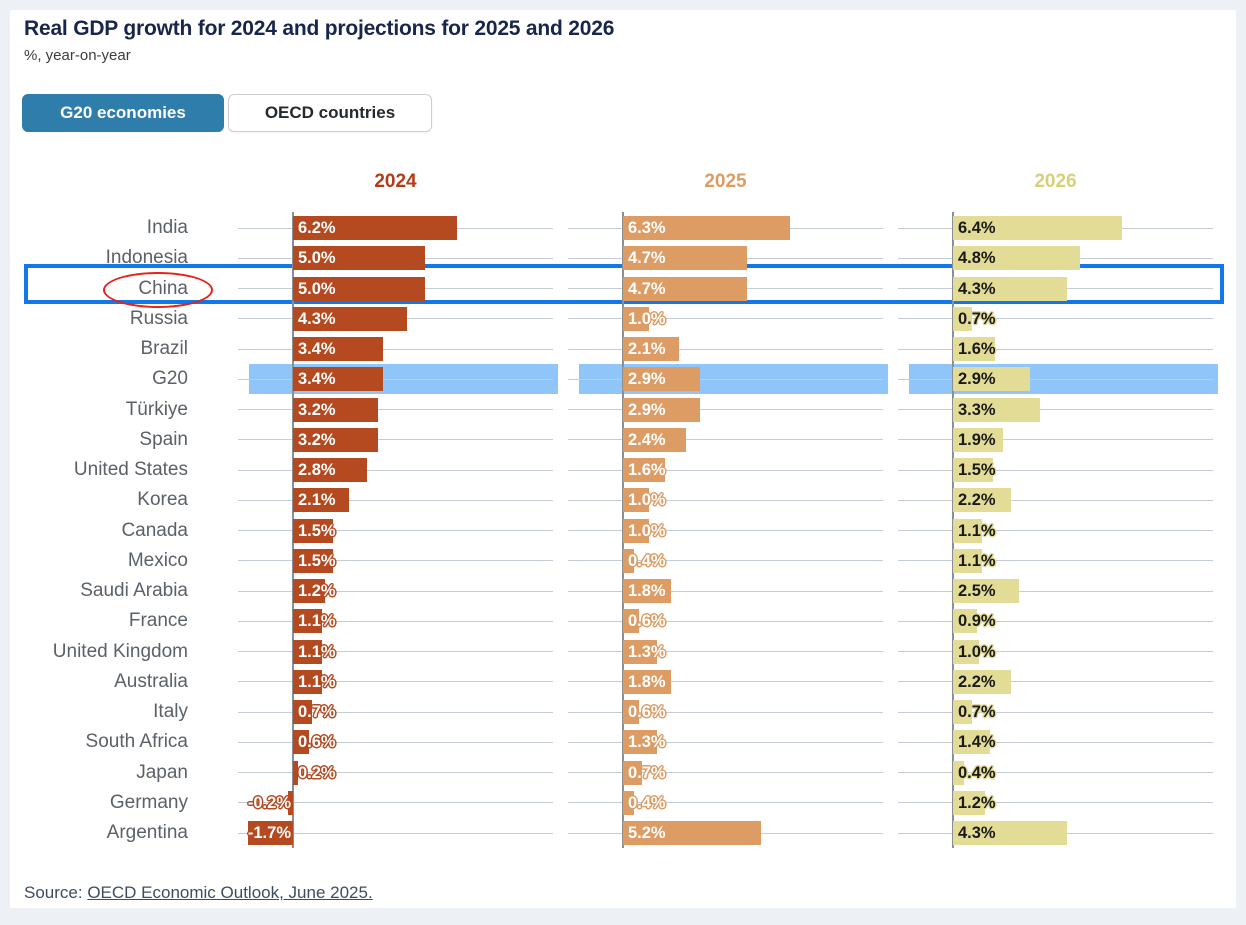  I want to click on bar-korea-2025, so click(636, 500).